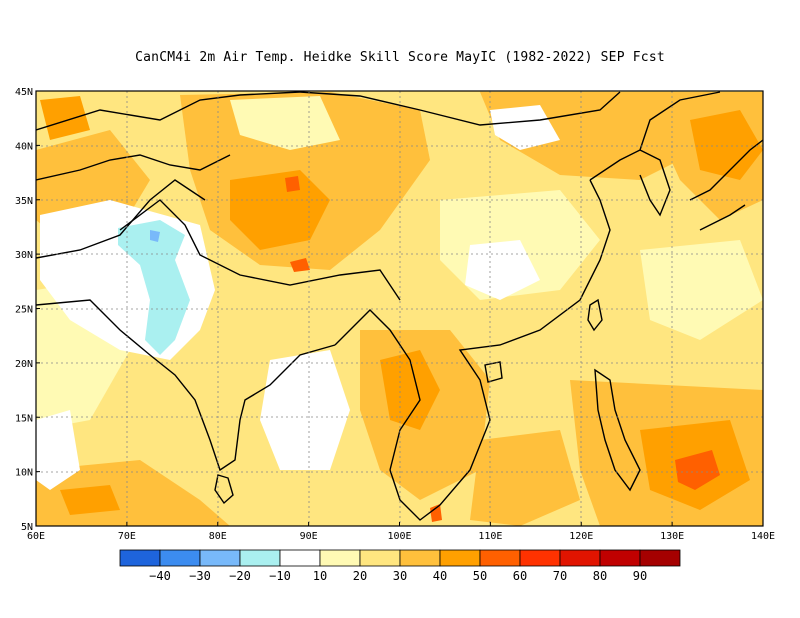 This screenshot has width=800, height=618. I want to click on field-region-high-indochina, so click(410, 390).